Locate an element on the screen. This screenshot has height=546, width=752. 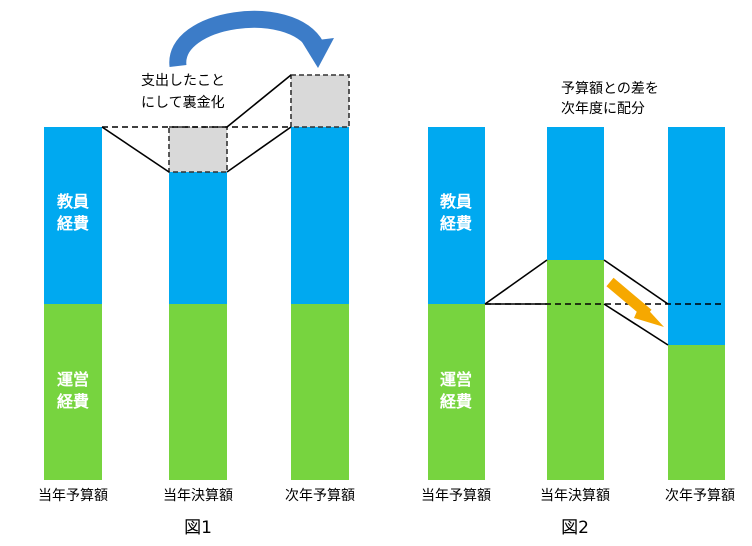
fig2-operating-cost-label-line1: 運営 is located at coordinates (456, 379).